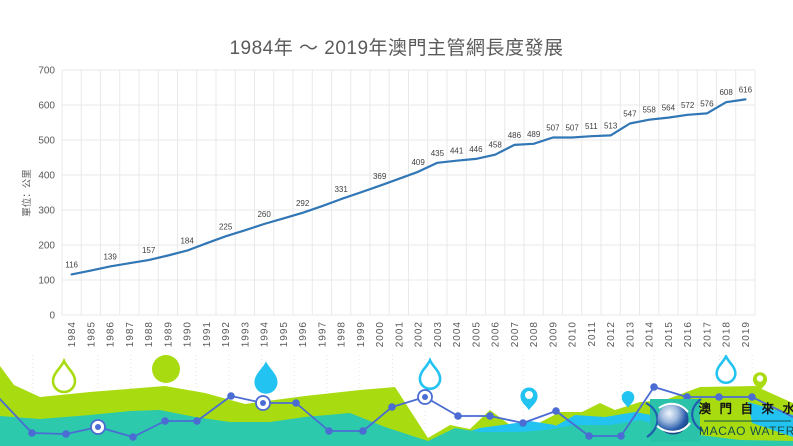  Describe the element at coordinates (399, 334) in the screenshot. I see `x-axis-tick-label: 2001` at that location.